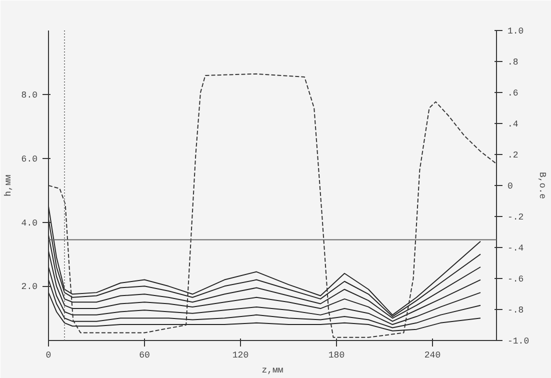  I want to click on x-tick-label: 240, so click(432, 355).